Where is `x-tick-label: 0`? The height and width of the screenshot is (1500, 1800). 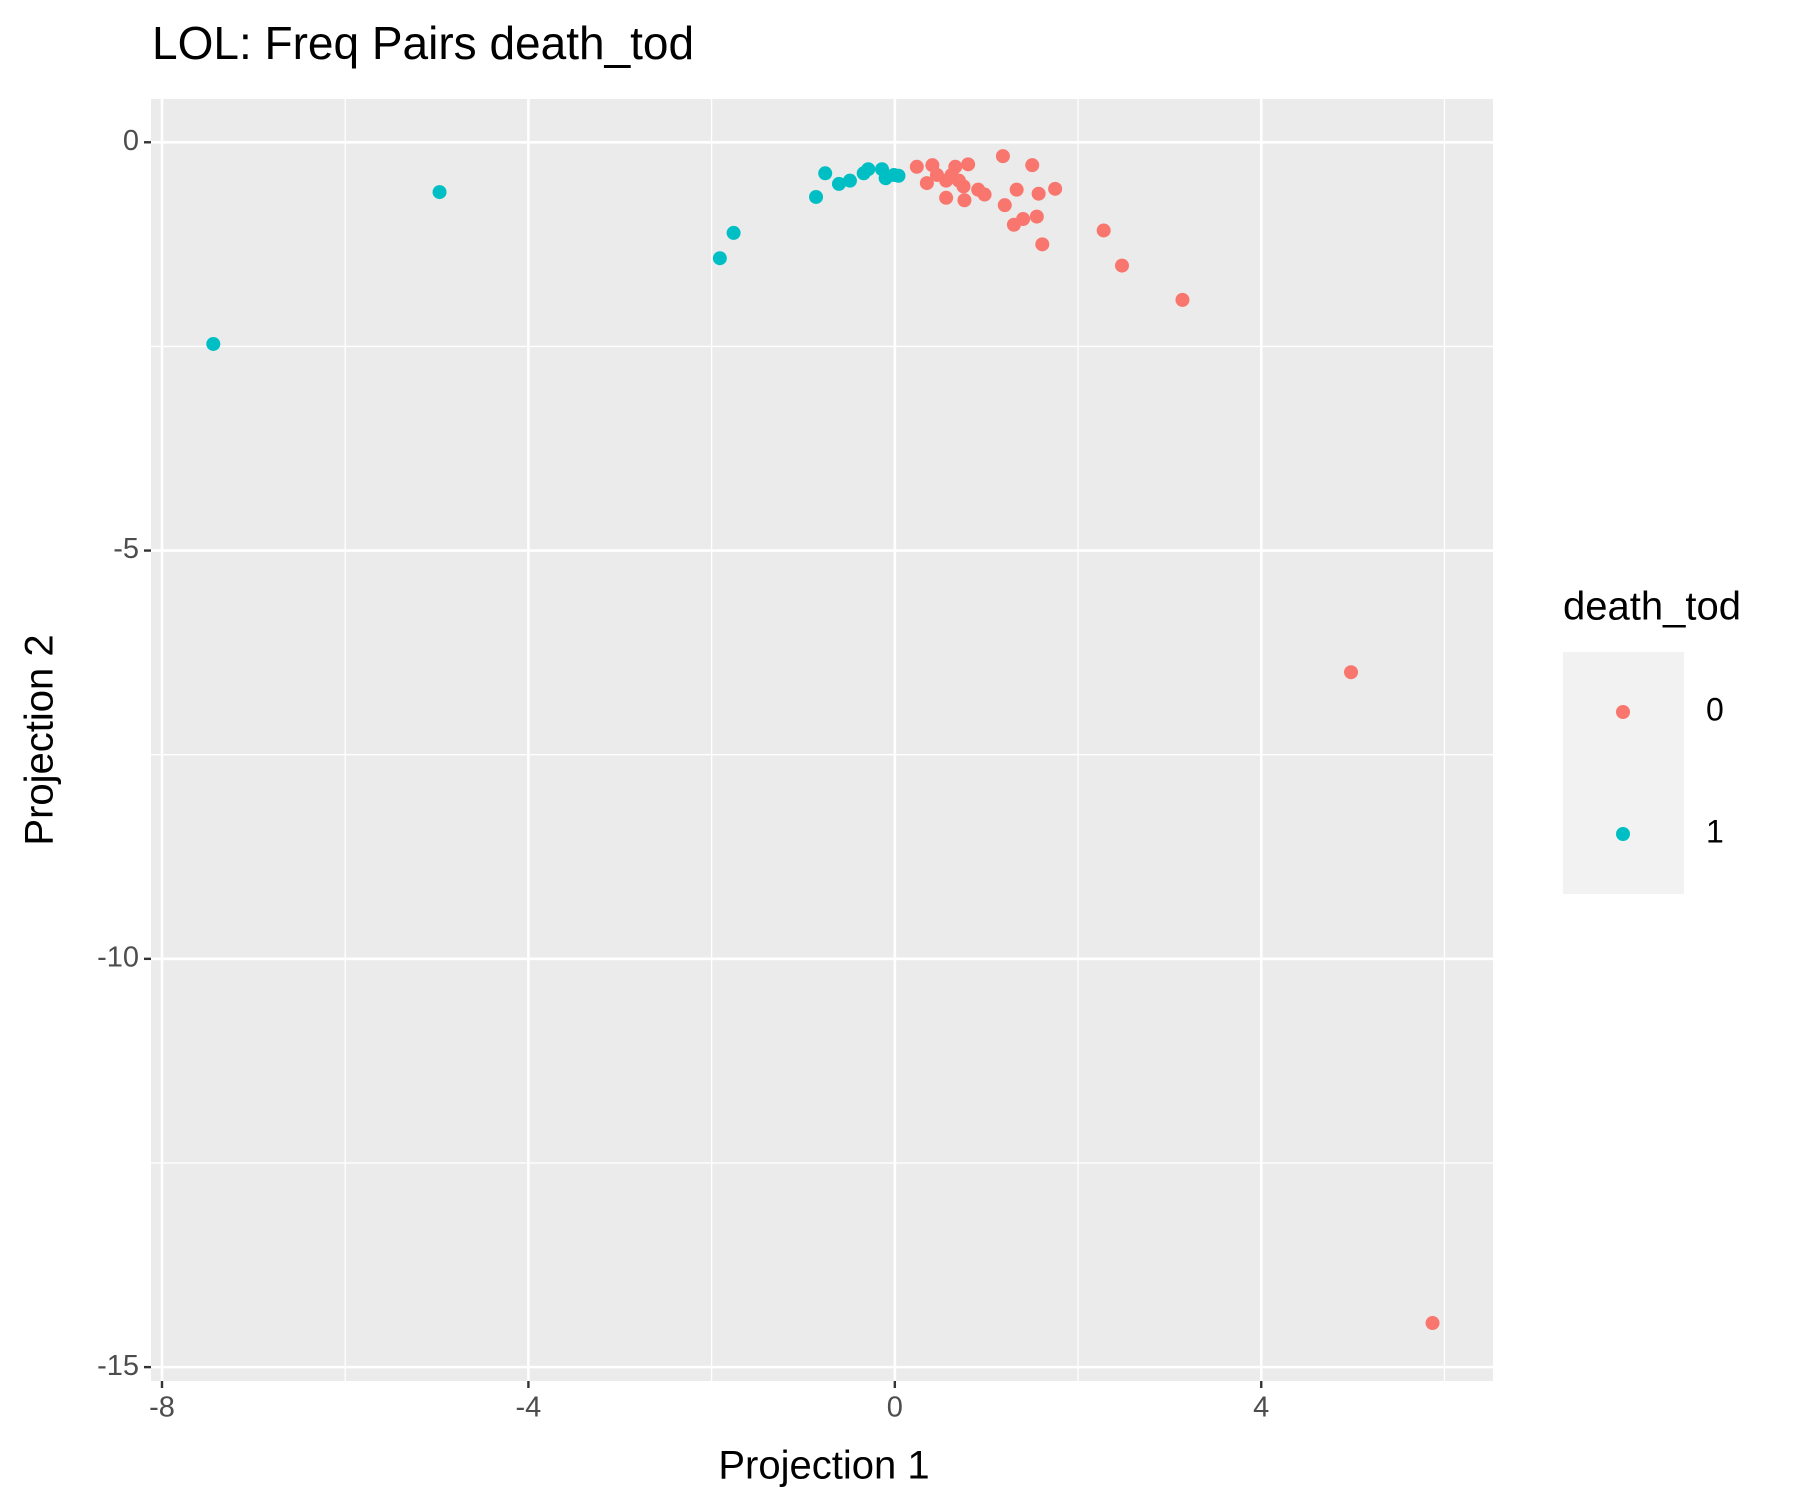 x-tick-label: 0 is located at coordinates (895, 1408).